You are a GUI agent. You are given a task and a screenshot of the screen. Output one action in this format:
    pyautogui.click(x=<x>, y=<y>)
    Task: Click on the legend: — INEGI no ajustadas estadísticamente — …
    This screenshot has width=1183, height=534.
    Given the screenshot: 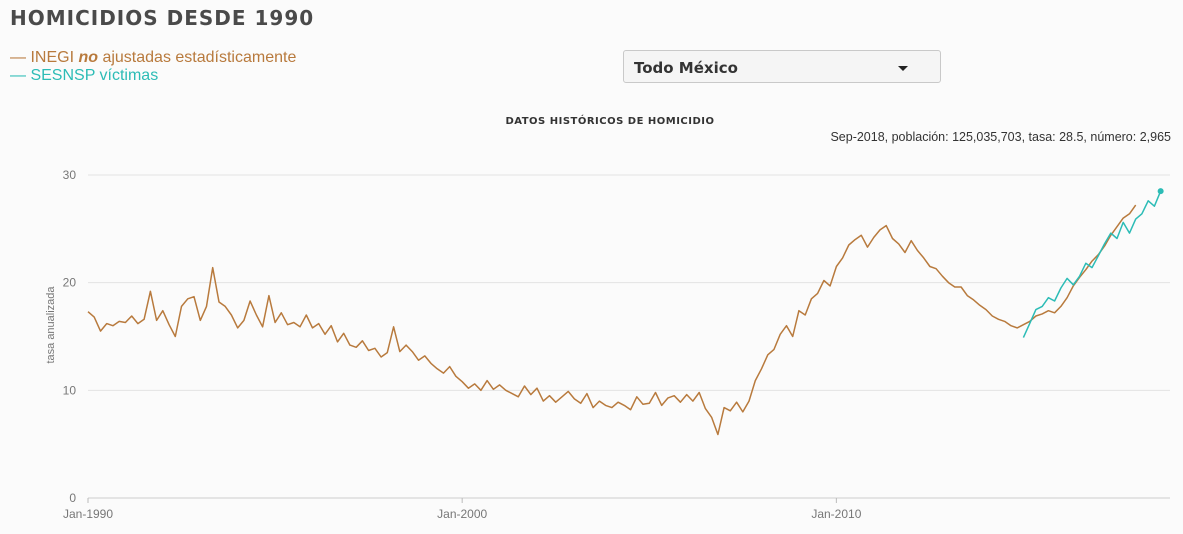 What is the action you would take?
    pyautogui.click(x=153, y=67)
    